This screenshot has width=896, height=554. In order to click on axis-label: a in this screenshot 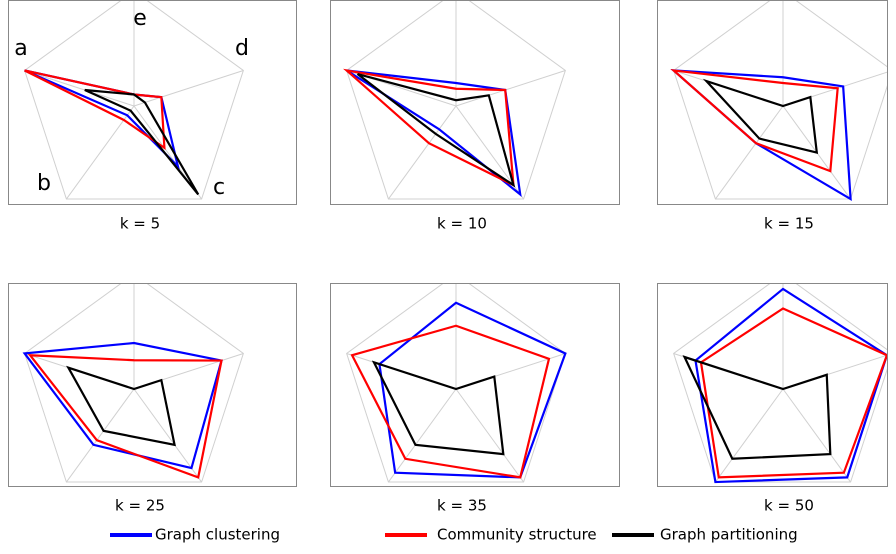, I will do `click(20, 48)`.